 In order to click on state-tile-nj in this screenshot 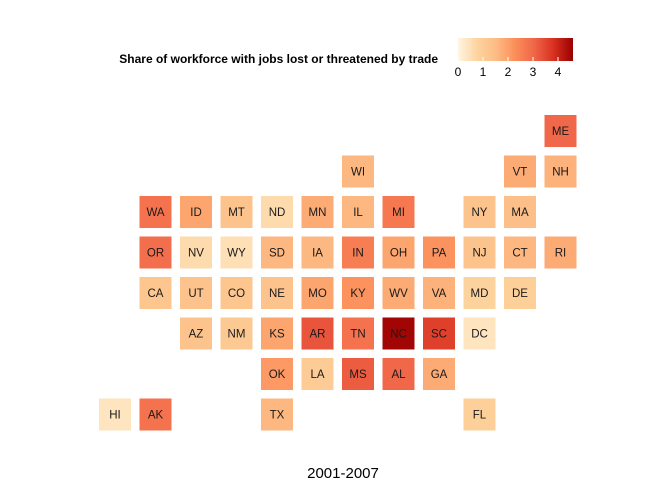, I will do `click(479, 252)`.